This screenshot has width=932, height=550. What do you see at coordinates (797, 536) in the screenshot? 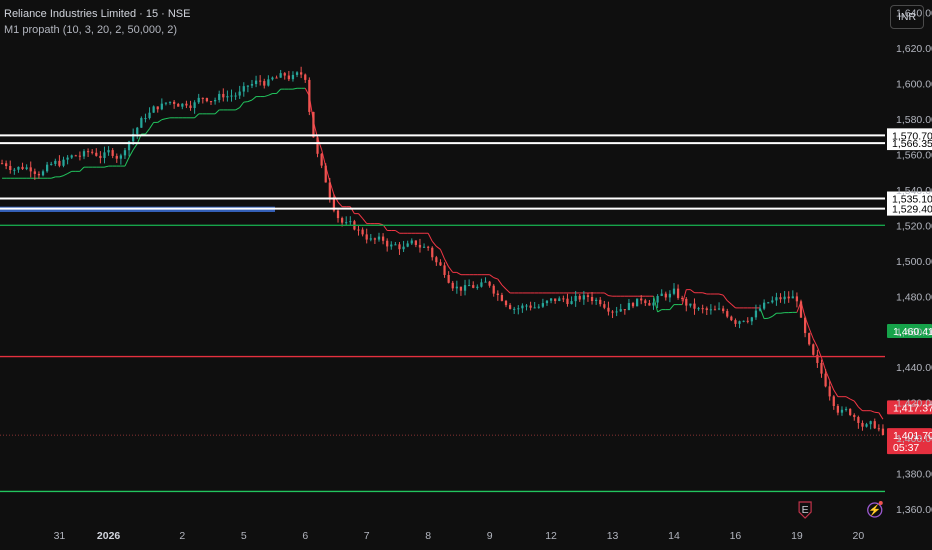
I see `x-tick-label: 19` at bounding box center [797, 536].